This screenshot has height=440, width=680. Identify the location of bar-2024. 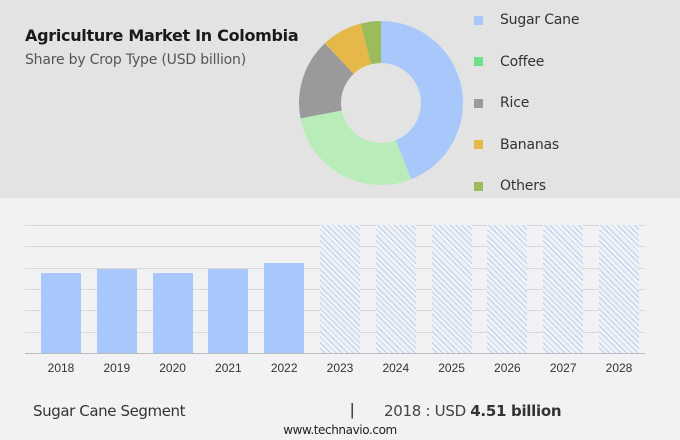
(395, 289).